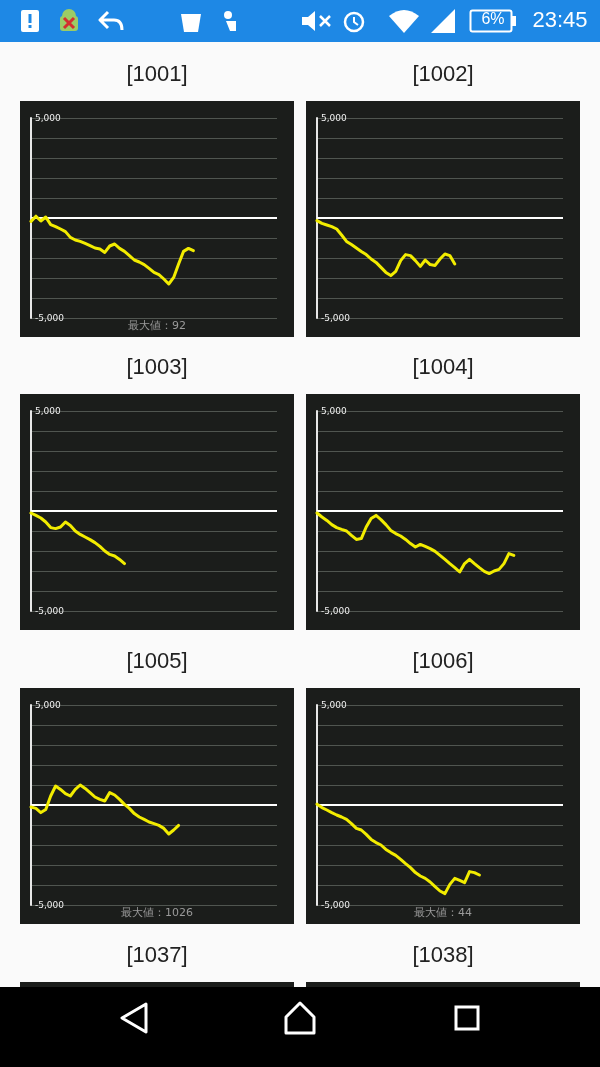 The height and width of the screenshot is (1067, 600). I want to click on chart-title: [1003], so click(157, 367).